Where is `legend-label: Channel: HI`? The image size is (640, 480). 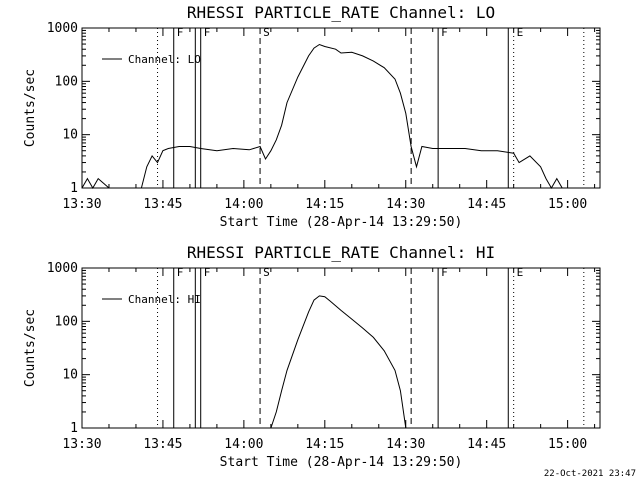
legend-label: Channel: HI is located at coordinates (164, 299).